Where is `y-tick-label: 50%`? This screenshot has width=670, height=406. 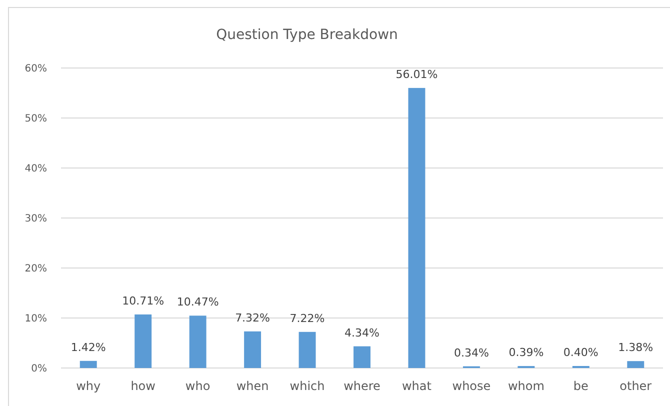 y-tick-label: 50% is located at coordinates (35, 119).